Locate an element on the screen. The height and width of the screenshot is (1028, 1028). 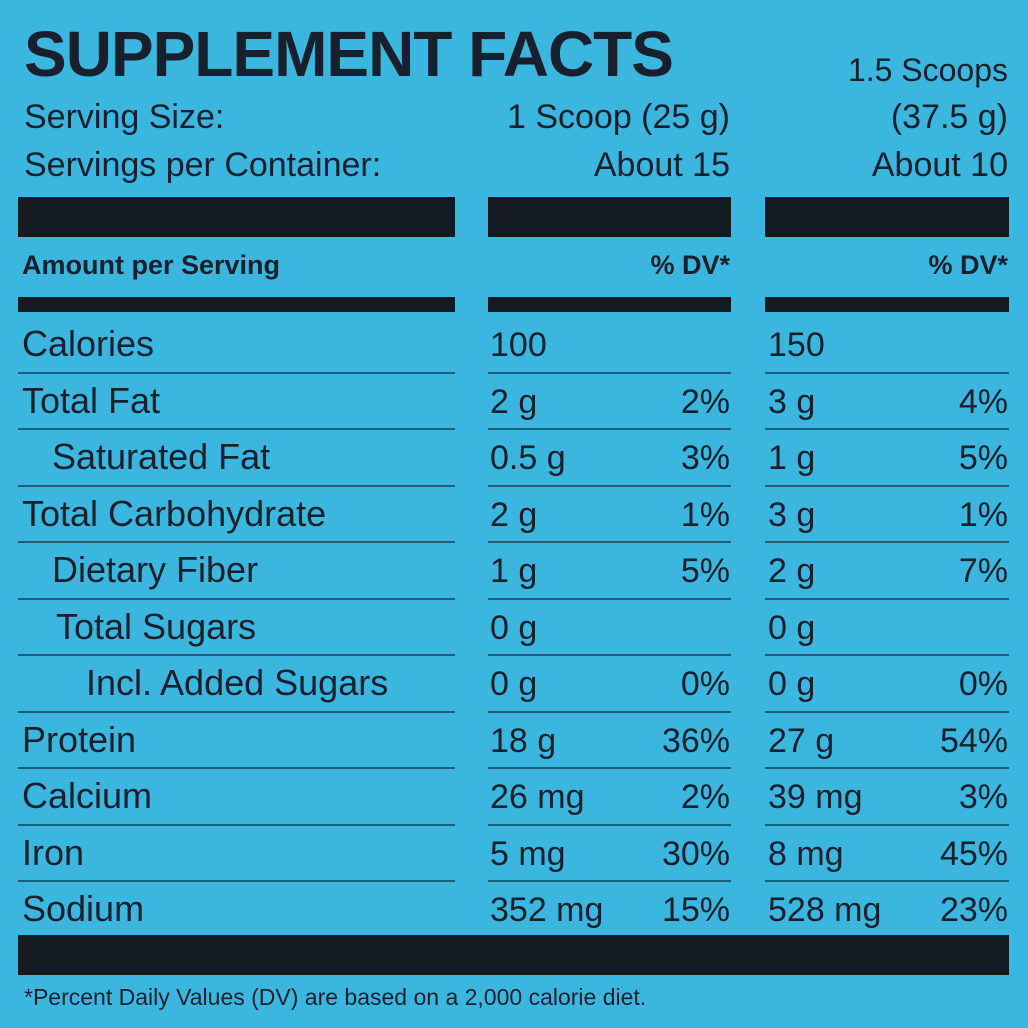
dv-1: 30% is located at coordinates (695, 853).